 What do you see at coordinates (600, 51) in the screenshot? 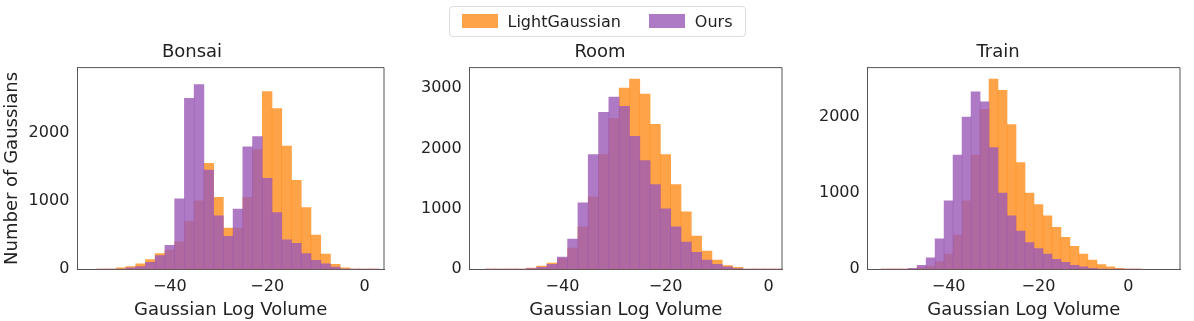
I see `chart-title: Room` at bounding box center [600, 51].